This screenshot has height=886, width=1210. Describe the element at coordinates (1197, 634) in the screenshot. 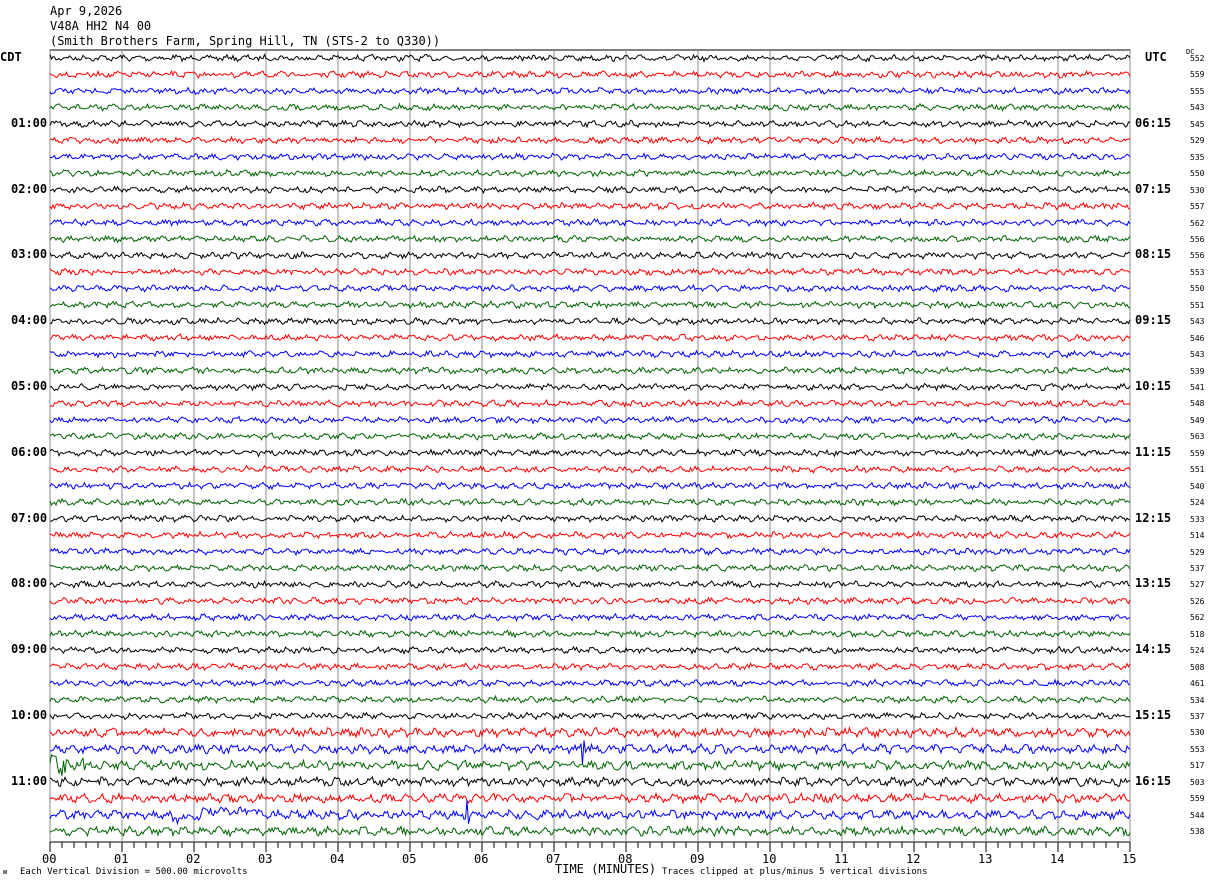

I see `dc-offset: 518` at that location.